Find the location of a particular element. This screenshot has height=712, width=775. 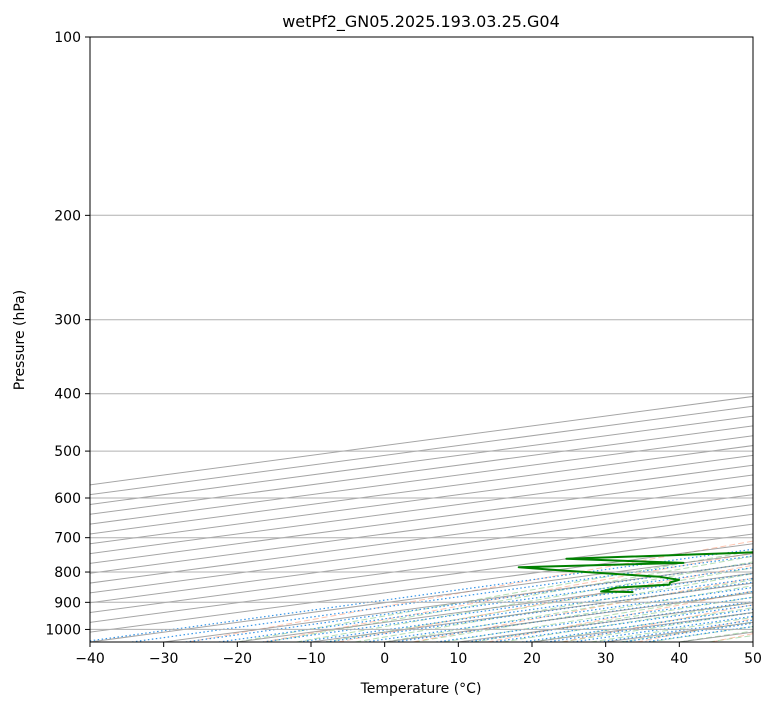

y-tick-label: 500 is located at coordinates (67, 452).